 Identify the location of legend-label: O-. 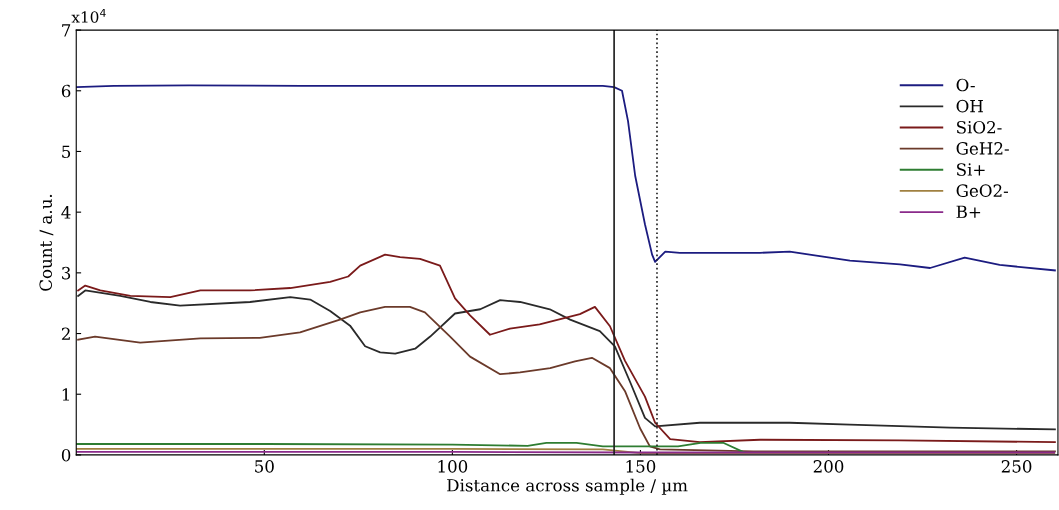
(965, 85).